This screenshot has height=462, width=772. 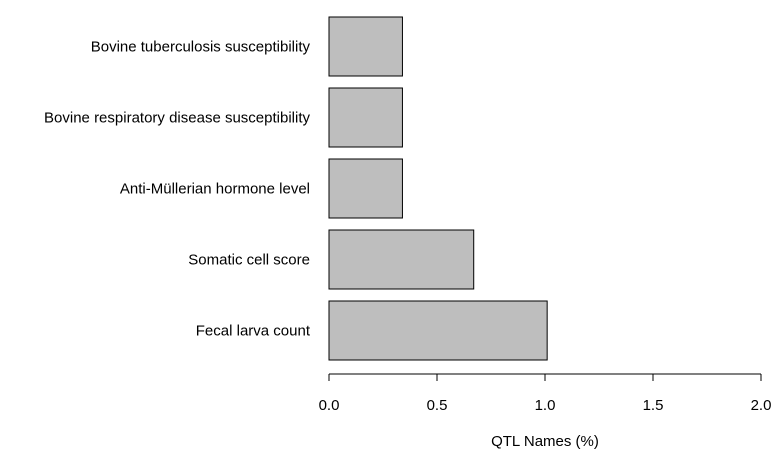 I want to click on category-label-0: Bovine tuberculosis susceptibility, so click(x=201, y=47).